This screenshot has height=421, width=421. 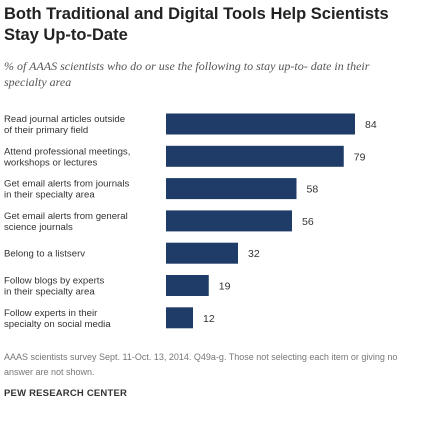 What do you see at coordinates (371, 125) in the screenshot?
I see `value-label: 84` at bounding box center [371, 125].